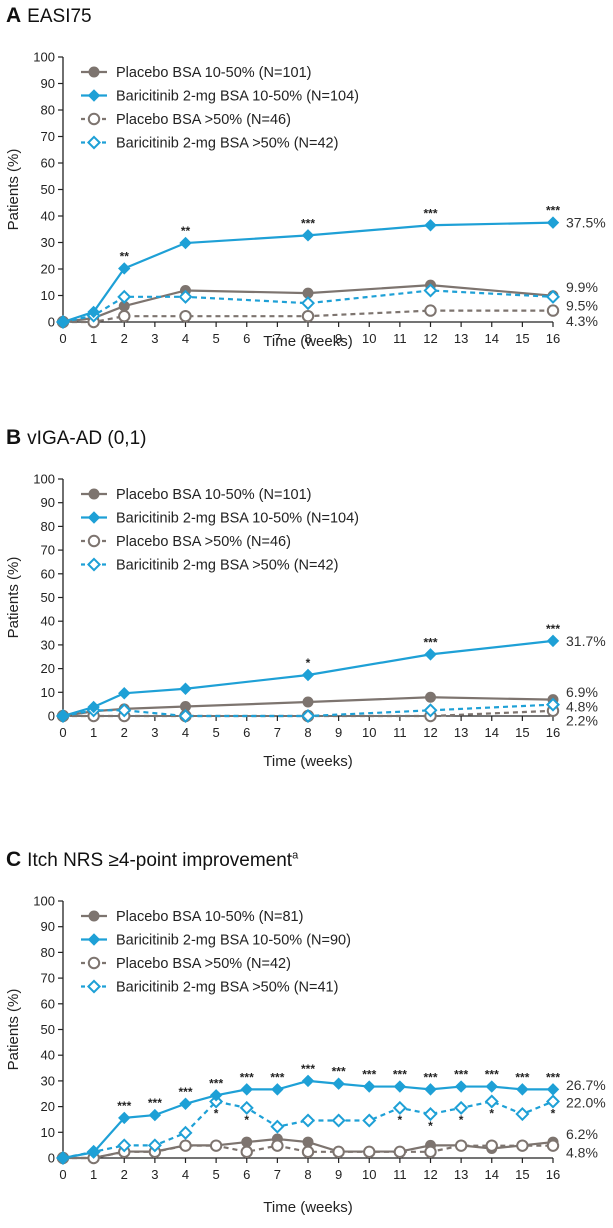 The width and height of the screenshot is (613, 1228). I want to click on y-tick-label: 0, so click(51, 1158).